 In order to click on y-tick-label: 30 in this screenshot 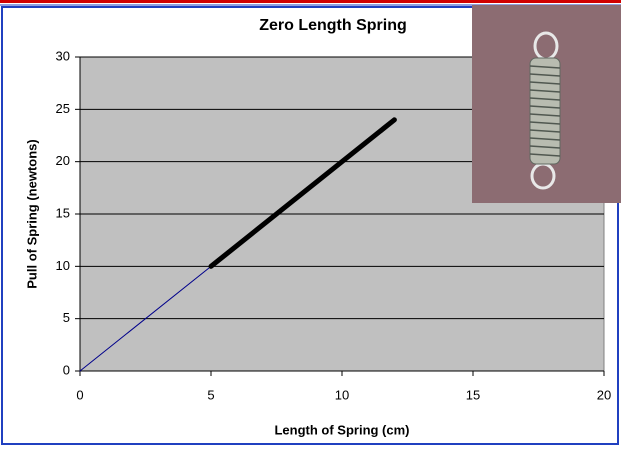, I will do `click(63, 55)`.